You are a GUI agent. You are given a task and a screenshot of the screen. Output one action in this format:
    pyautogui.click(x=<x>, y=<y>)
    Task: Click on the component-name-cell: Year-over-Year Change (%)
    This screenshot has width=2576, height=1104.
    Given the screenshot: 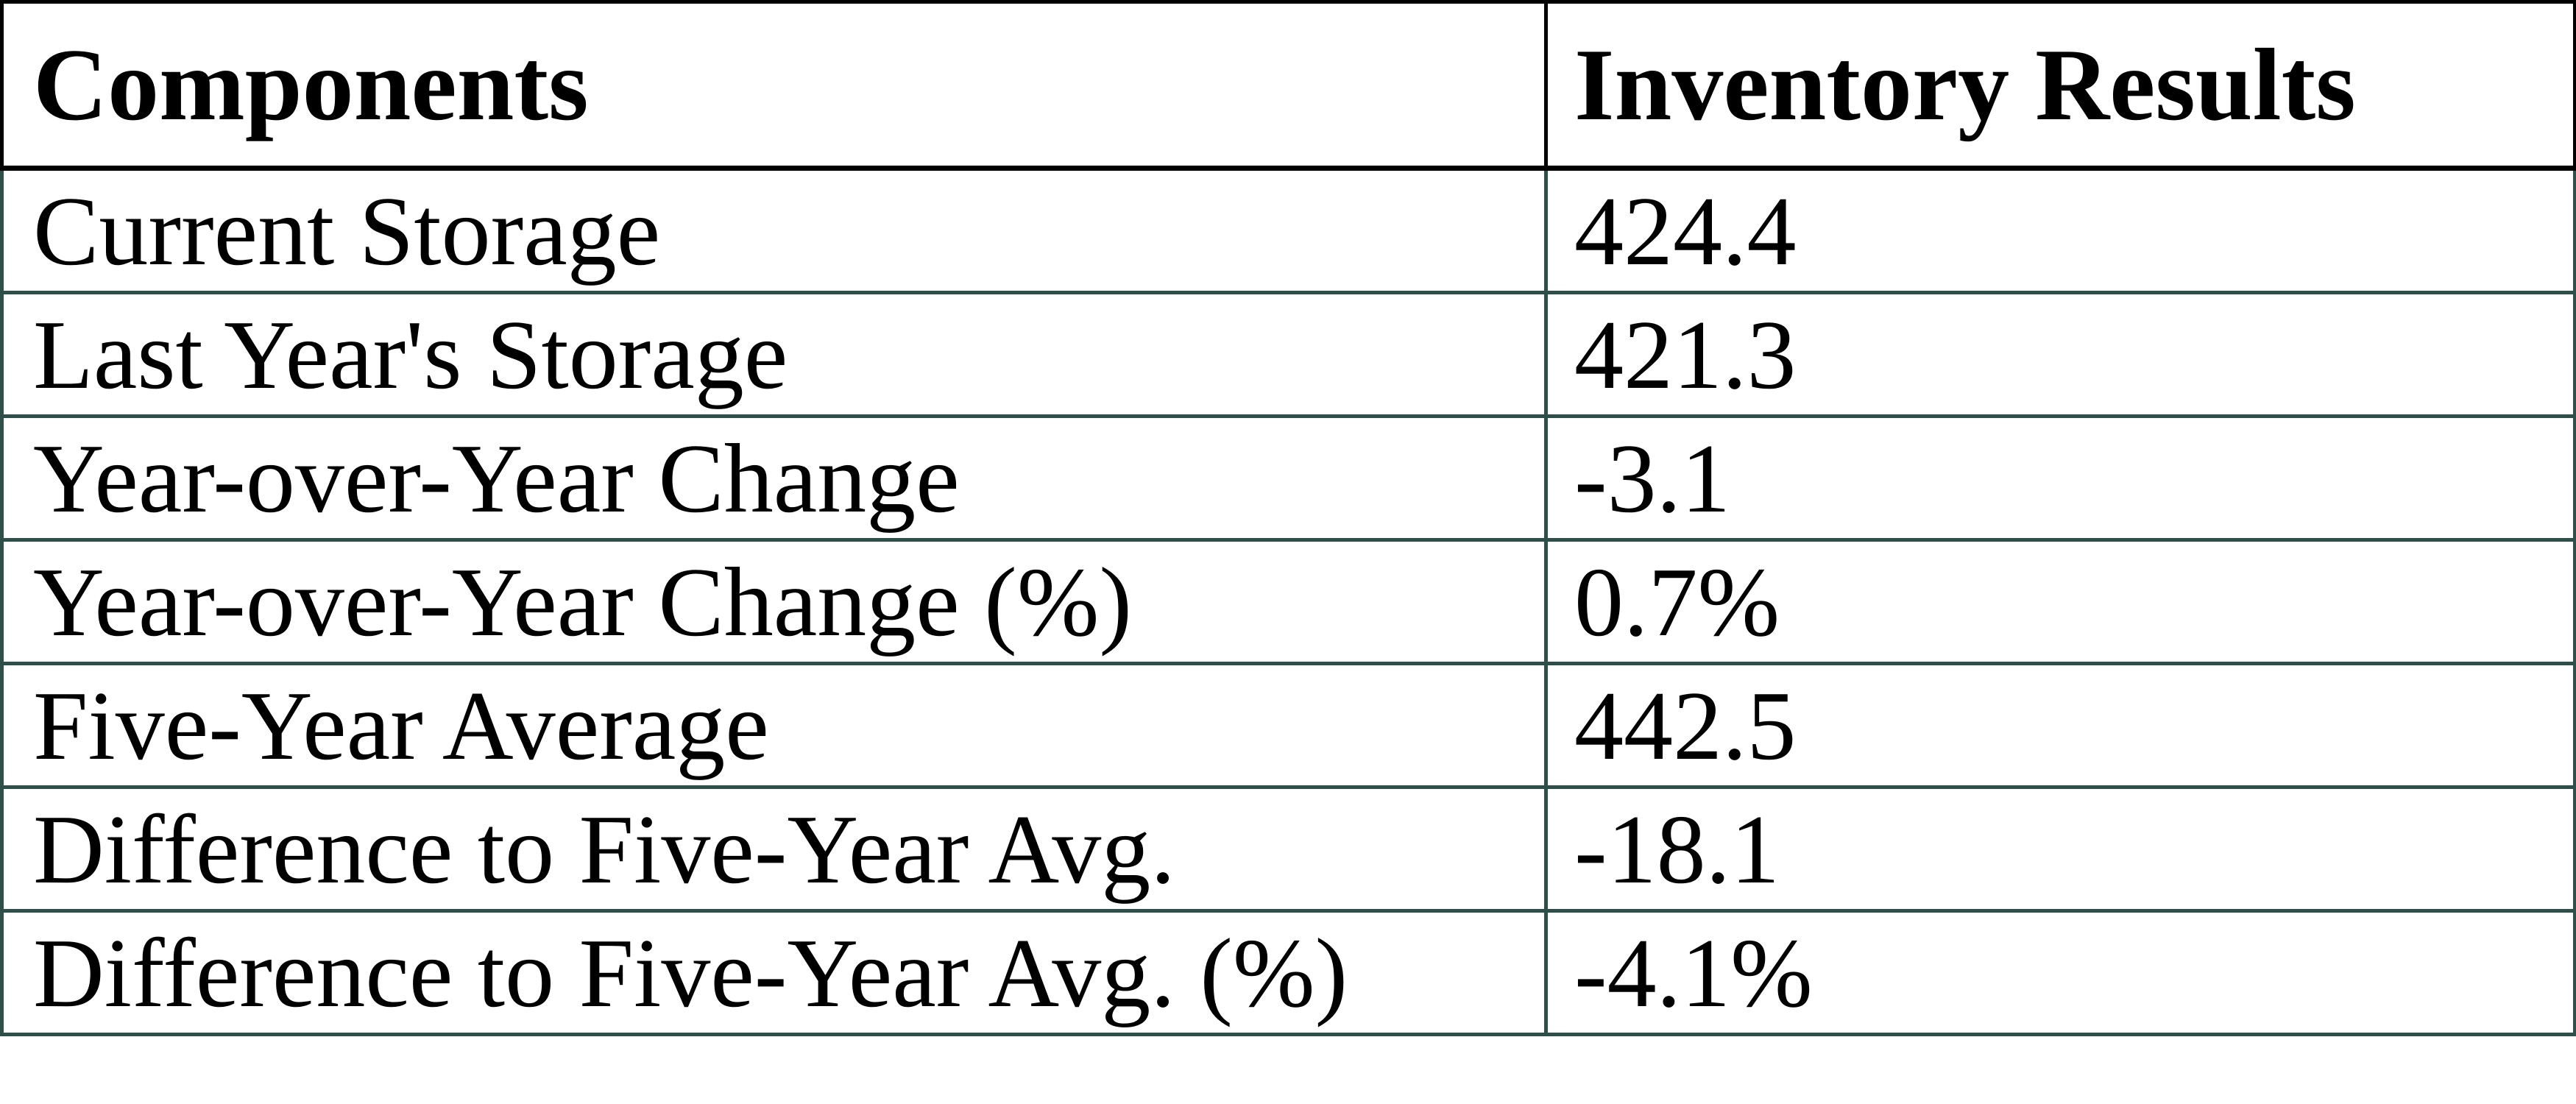 What is the action you would take?
    pyautogui.click(x=774, y=601)
    